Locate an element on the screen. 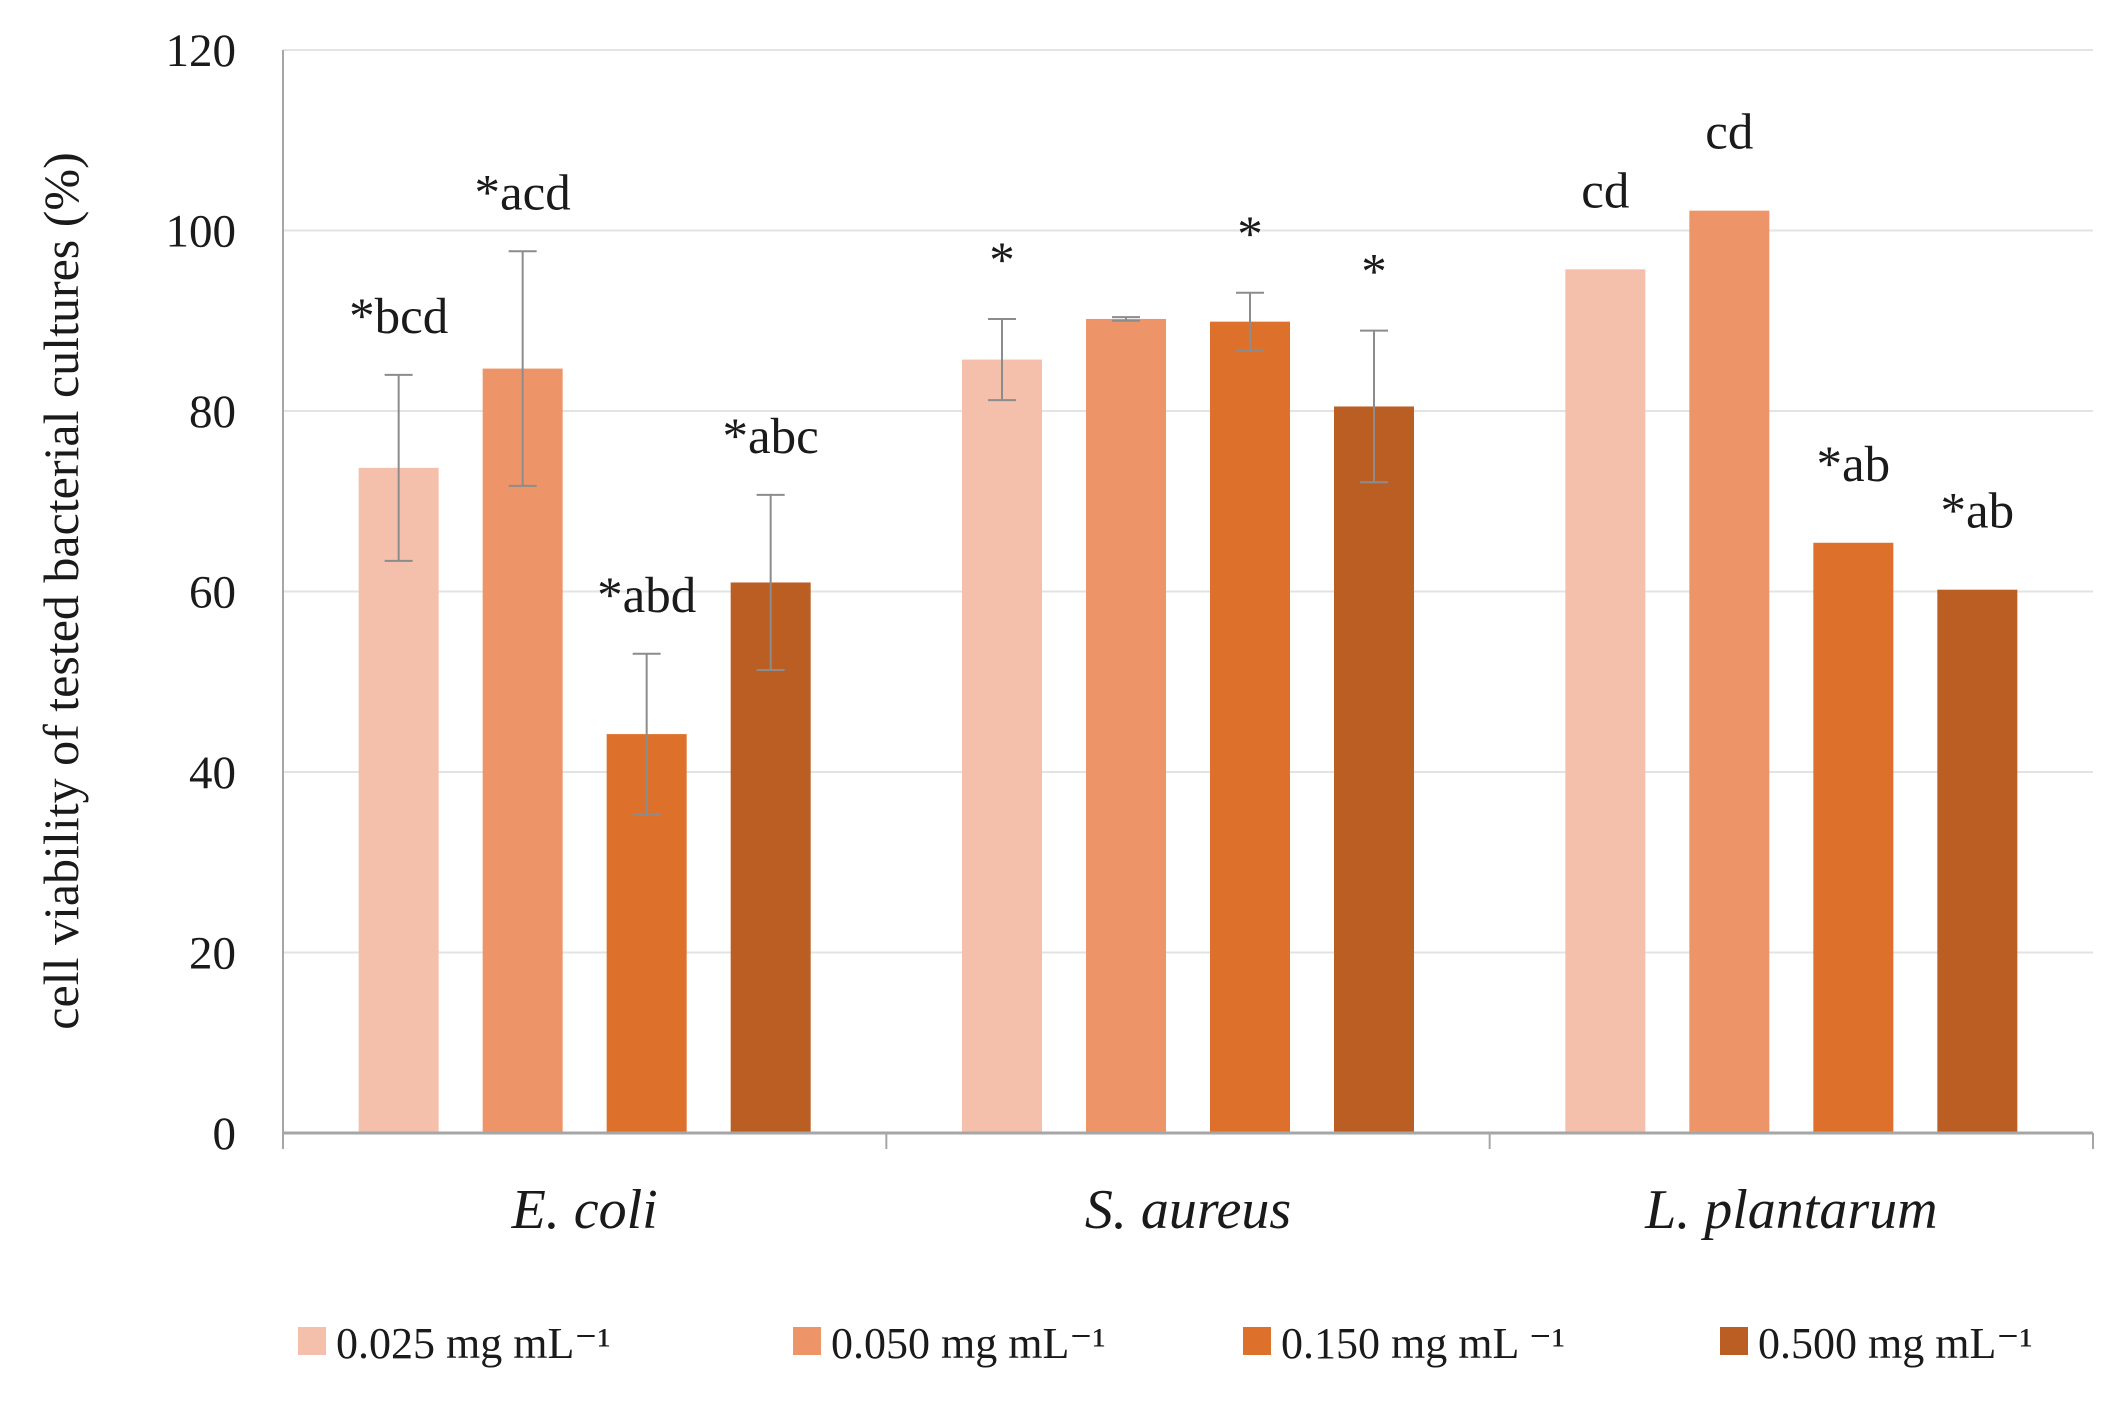 The width and height of the screenshot is (2123, 1403). y-axis-ticks: 0 20 40 60 80 100 120 is located at coordinates (201, 592).